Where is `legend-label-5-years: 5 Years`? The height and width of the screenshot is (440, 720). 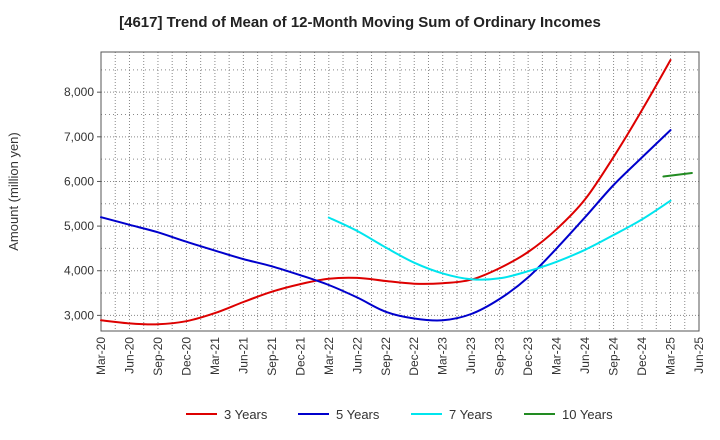 legend-label-5-years: 5 Years is located at coordinates (358, 414).